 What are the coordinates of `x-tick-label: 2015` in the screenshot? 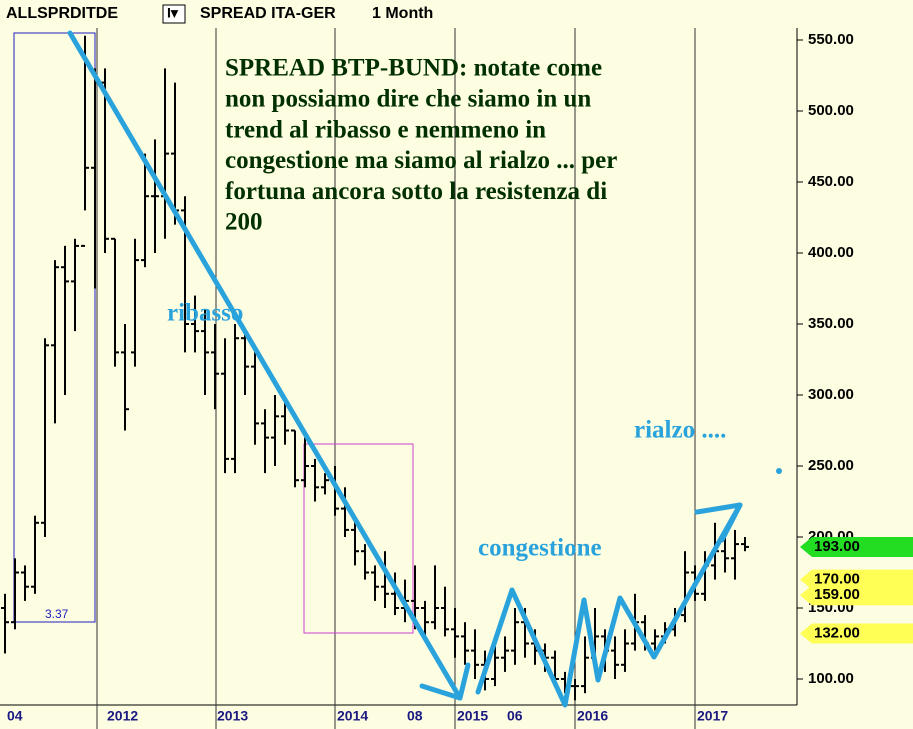 It's located at (472, 716).